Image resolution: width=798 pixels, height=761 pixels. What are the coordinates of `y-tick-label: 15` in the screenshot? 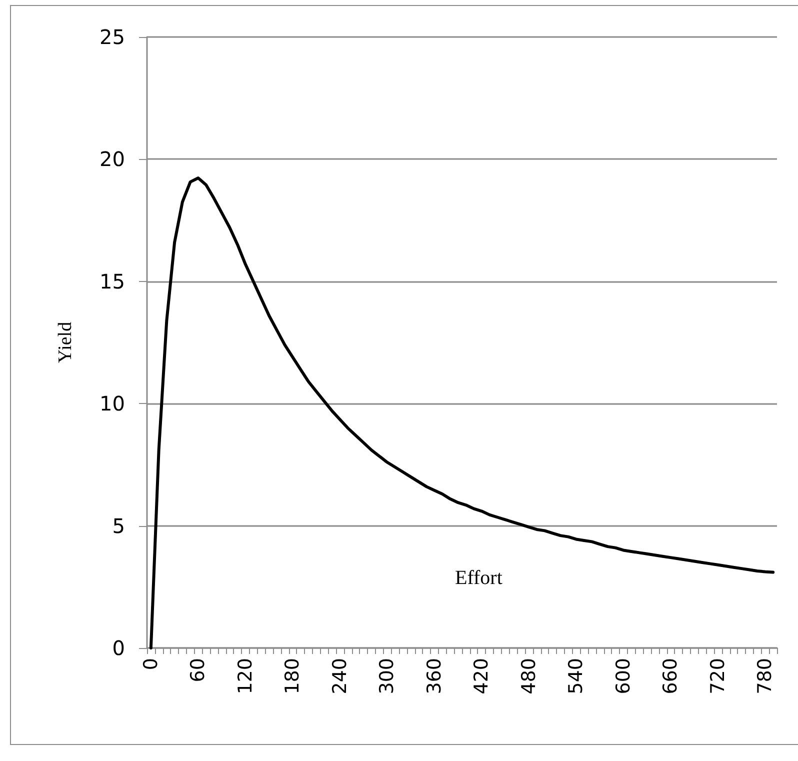 It's located at (112, 281).